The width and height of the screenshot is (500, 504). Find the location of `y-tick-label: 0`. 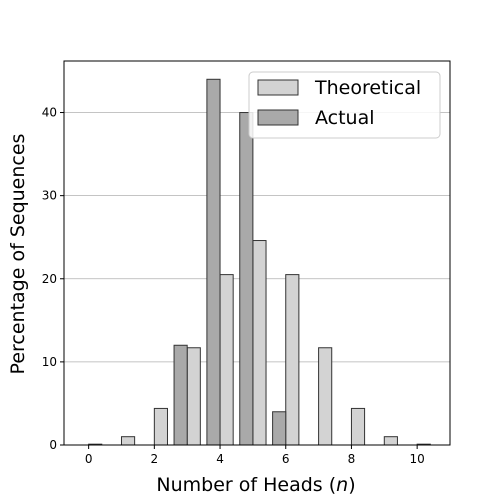

y-tick-label: 0 is located at coordinates (53, 445).